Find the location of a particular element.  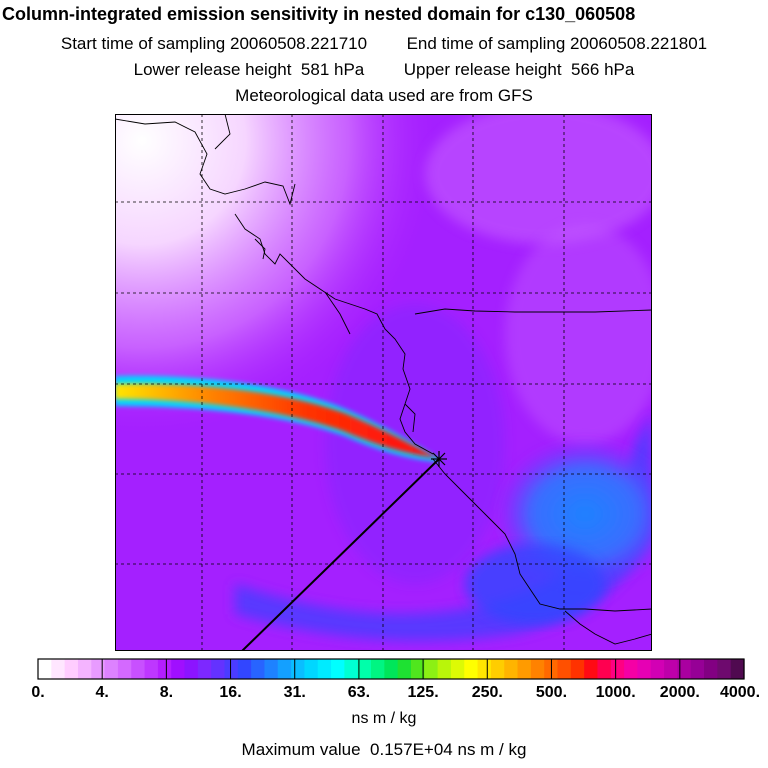

upper-height-label: Upper release height is located at coordinates (482, 69).